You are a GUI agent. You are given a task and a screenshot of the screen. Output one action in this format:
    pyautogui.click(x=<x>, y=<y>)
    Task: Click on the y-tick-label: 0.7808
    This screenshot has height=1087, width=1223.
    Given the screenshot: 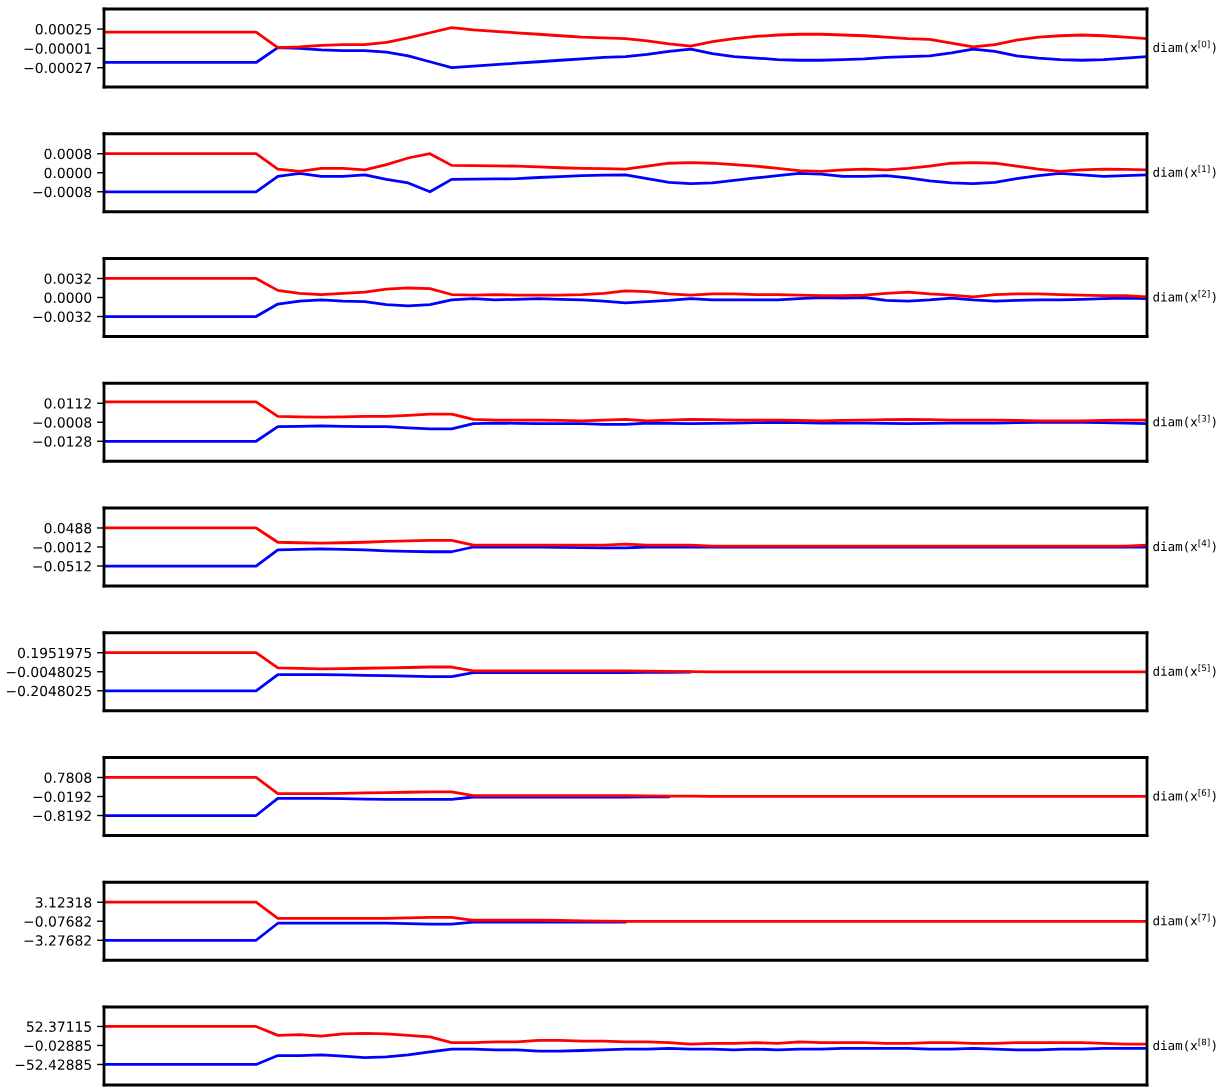 What is the action you would take?
    pyautogui.click(x=68, y=777)
    